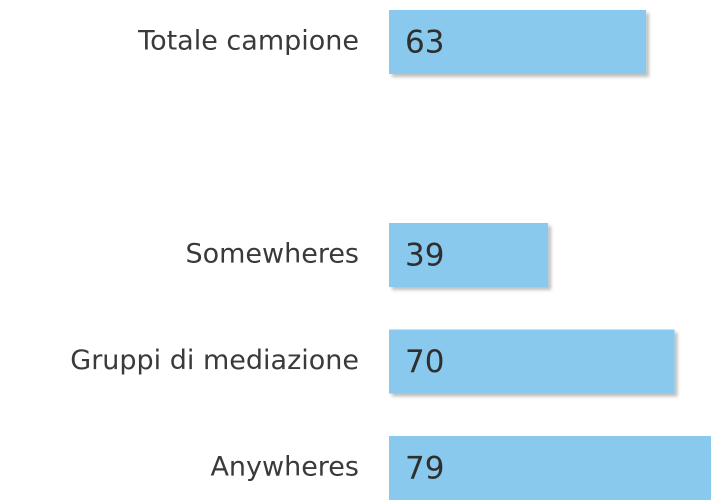 The image size is (711, 500). I want to click on data-label: 79, so click(424, 469).